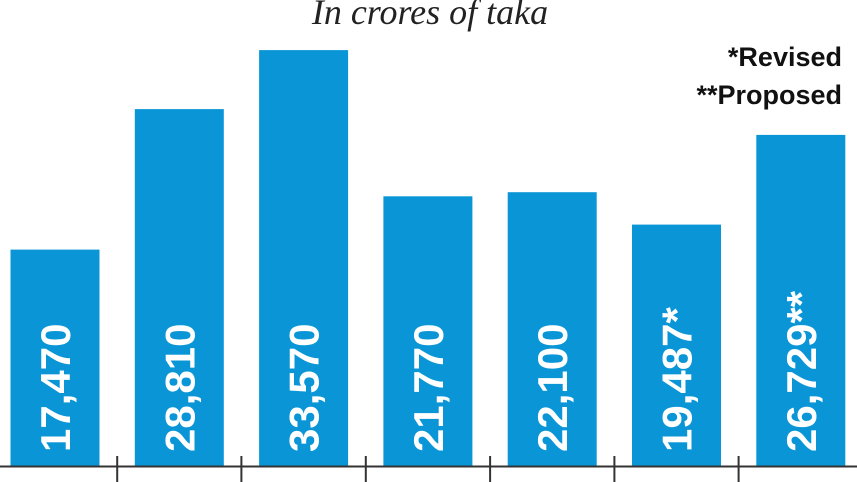 The height and width of the screenshot is (482, 857). Describe the element at coordinates (55, 388) in the screenshot. I see `bar-value-label-1: 17,470` at that location.